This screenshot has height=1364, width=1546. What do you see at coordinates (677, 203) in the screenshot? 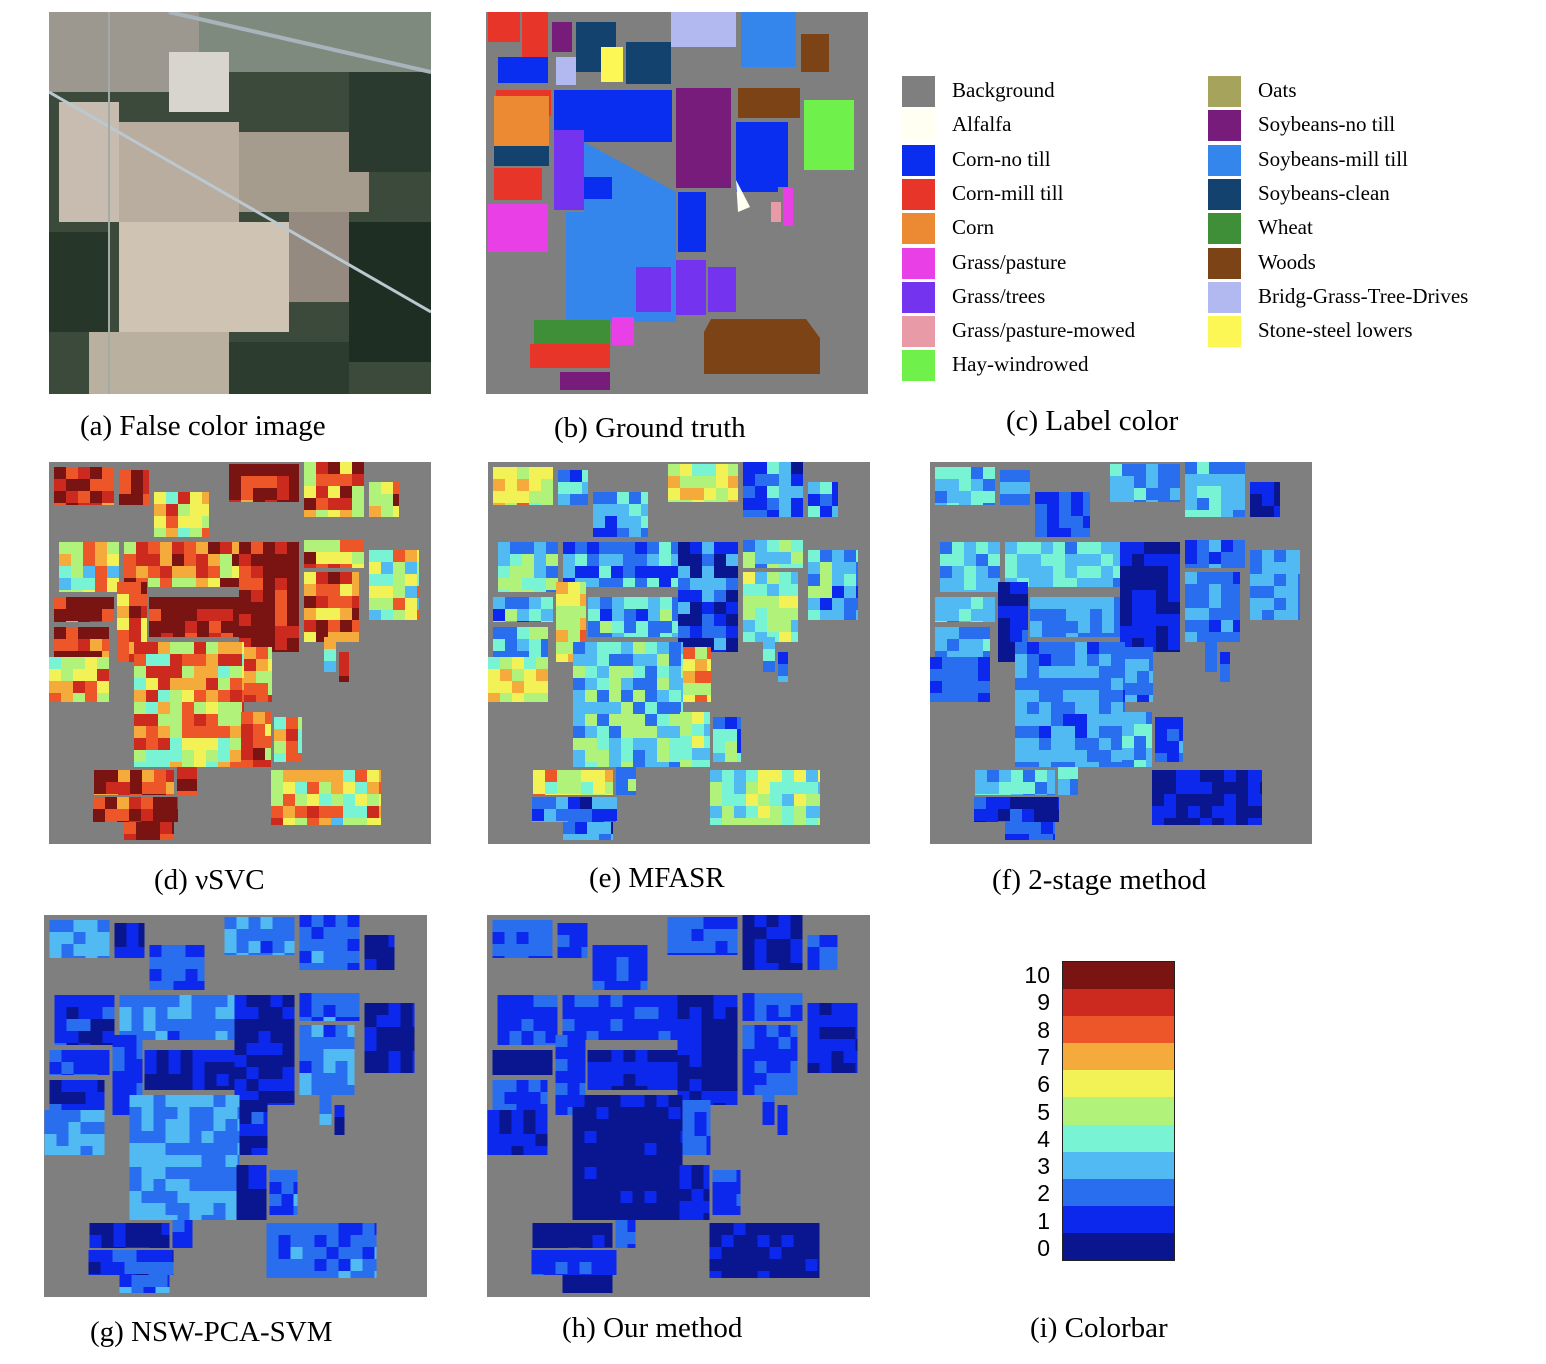
I see `ground-truth-map` at bounding box center [677, 203].